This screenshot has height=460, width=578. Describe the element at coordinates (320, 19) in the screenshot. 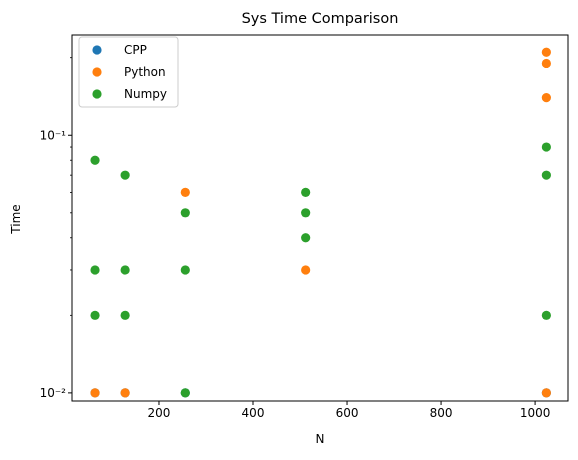

I see `chart-title: Sys Time Comparison` at that location.